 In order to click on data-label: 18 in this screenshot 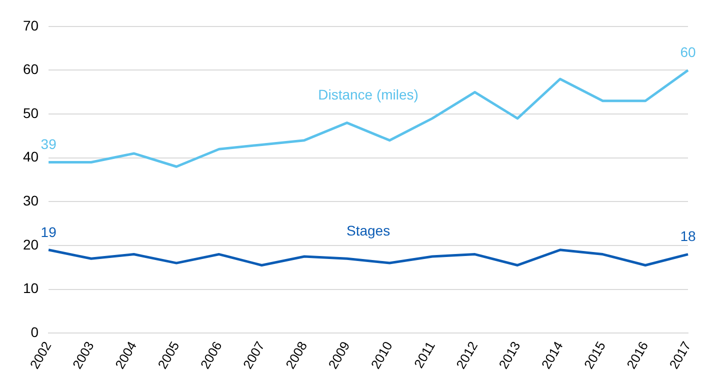, I will do `click(688, 236)`.